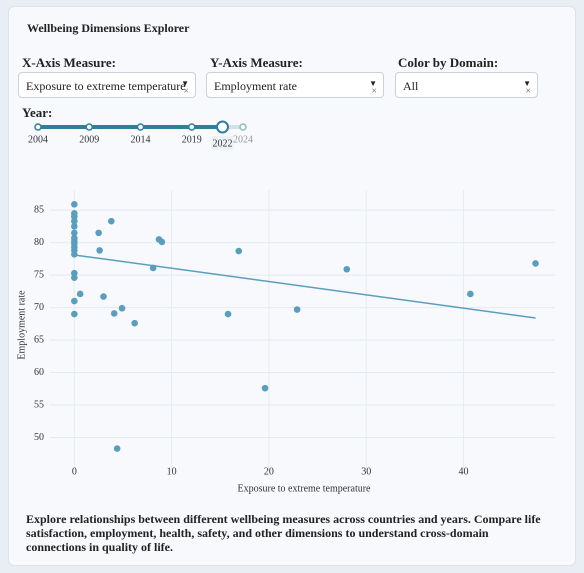 The height and width of the screenshot is (573, 584). What do you see at coordinates (39, 209) in the screenshot?
I see `y-tick-label: 85` at bounding box center [39, 209].